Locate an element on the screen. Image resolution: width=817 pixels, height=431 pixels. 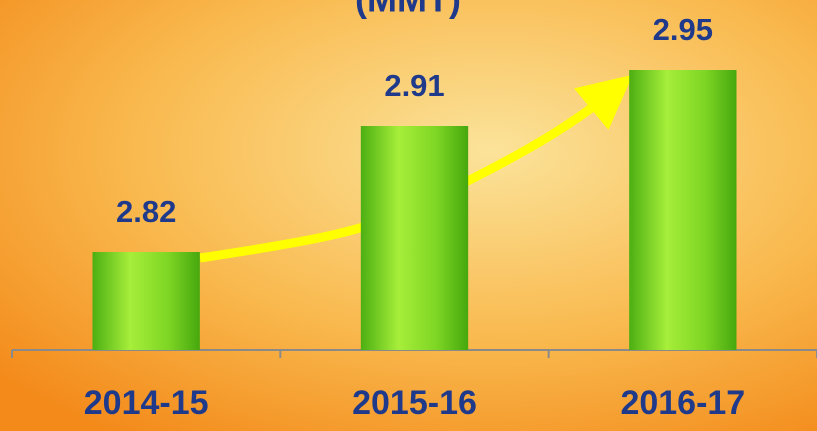
data-label: 2.82 is located at coordinates (146, 211).